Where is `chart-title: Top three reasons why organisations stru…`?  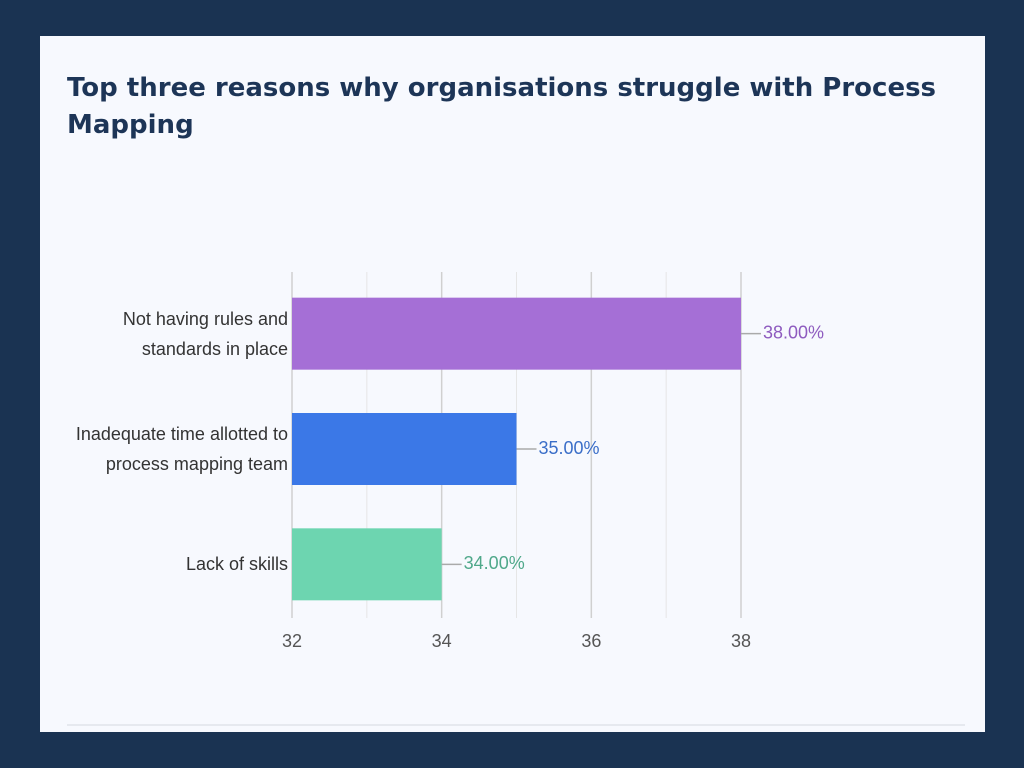
chart-title: Top three reasons why organisations stru… is located at coordinates (502, 106).